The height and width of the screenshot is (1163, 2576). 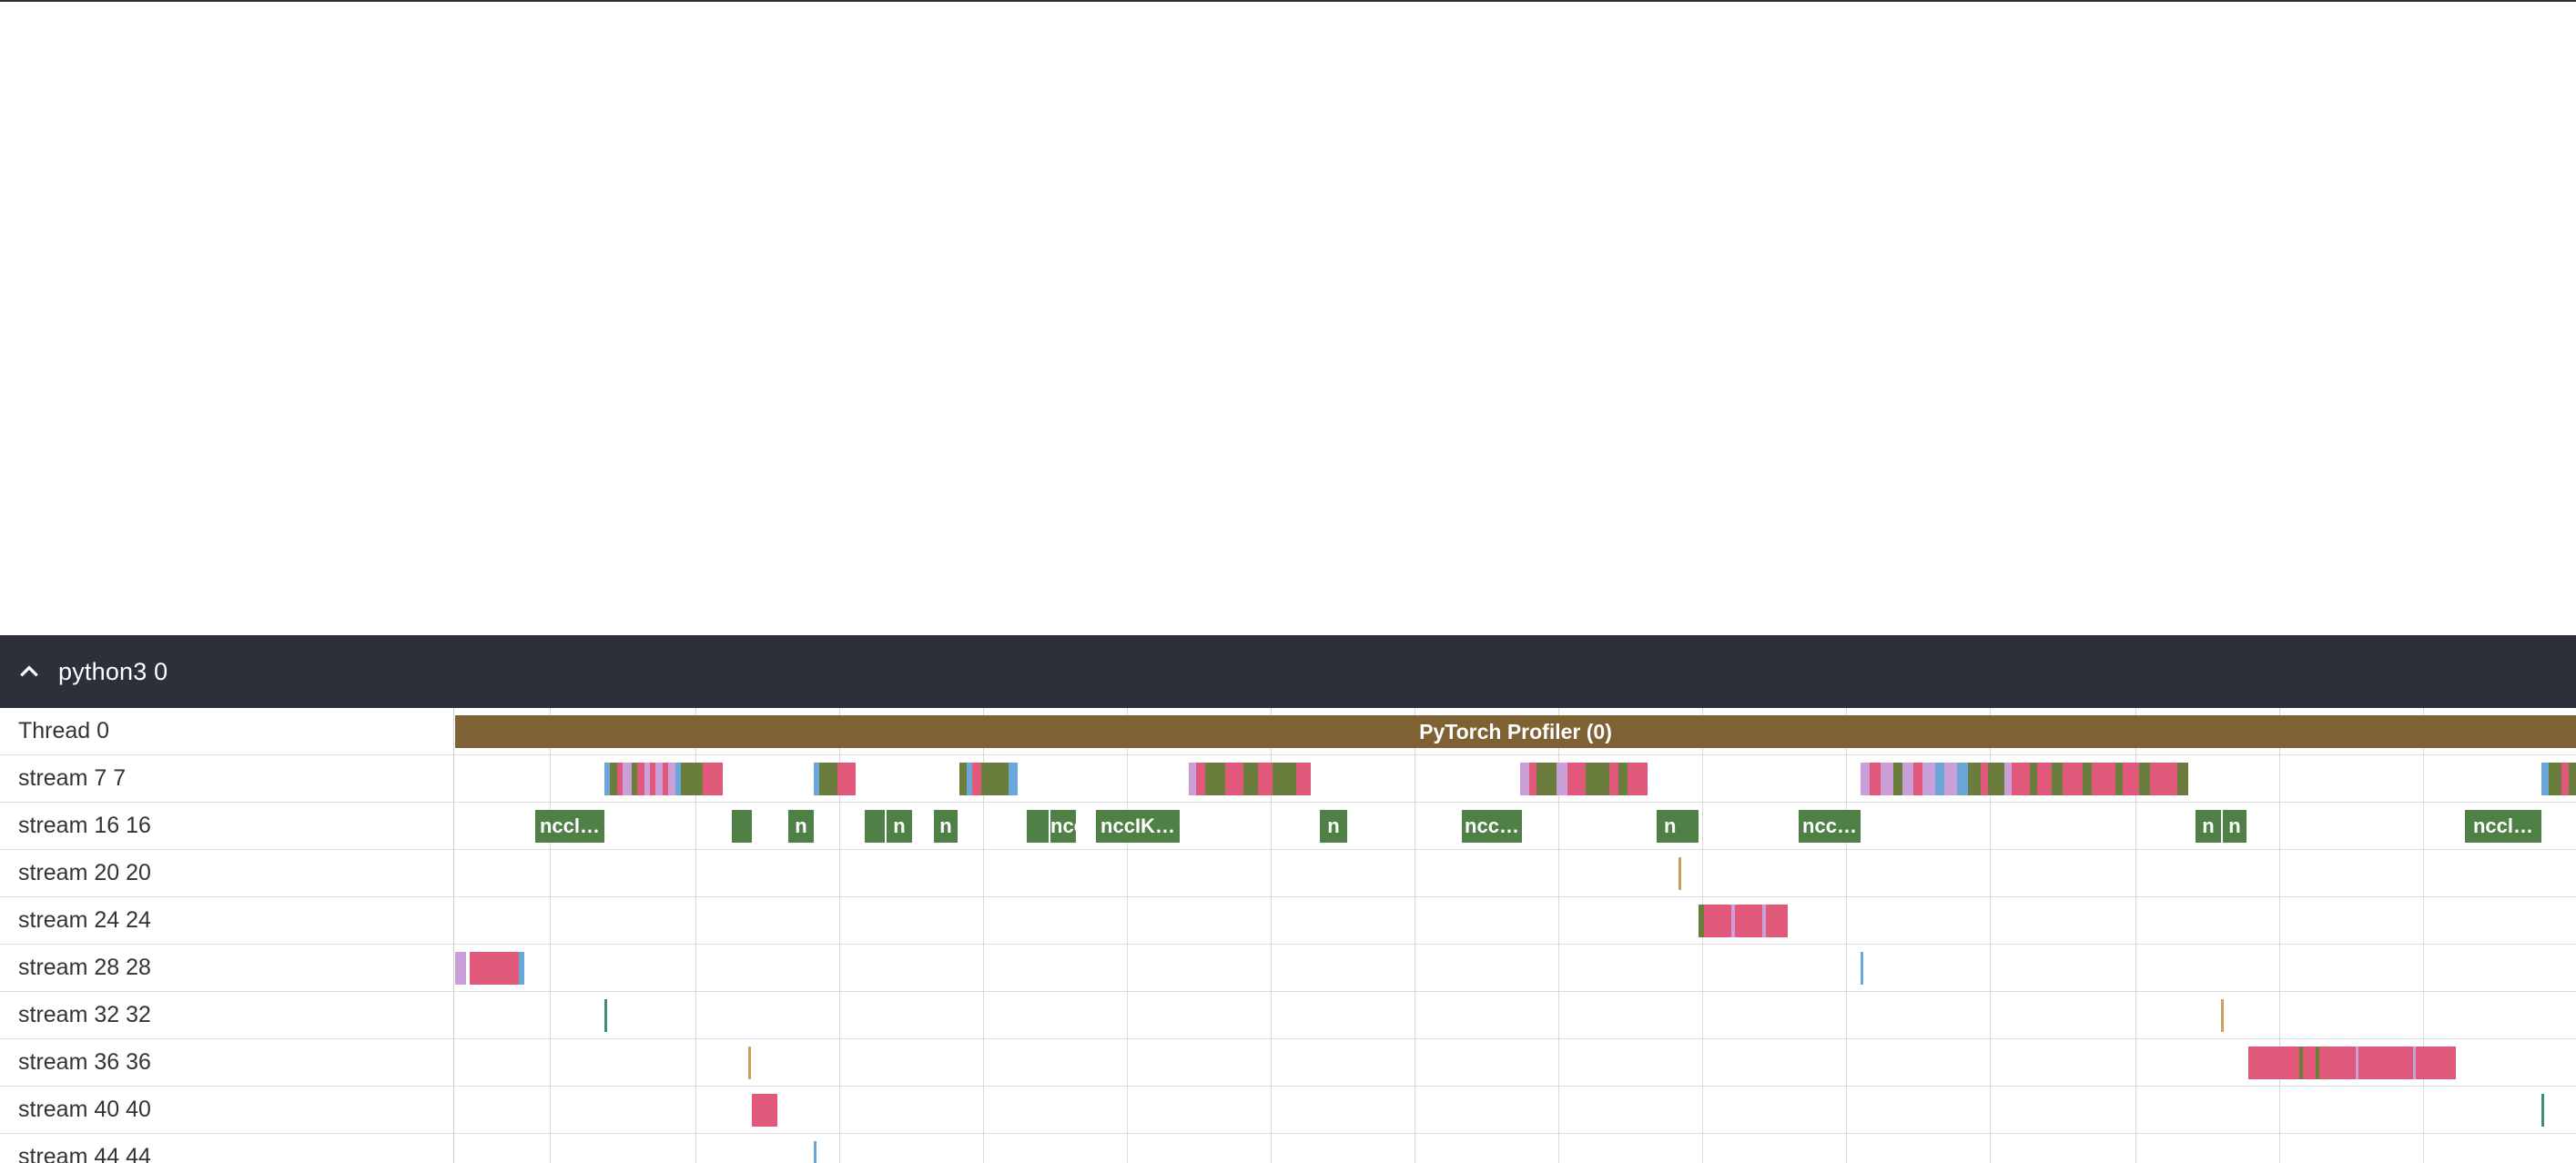 What do you see at coordinates (1288, 969) in the screenshot?
I see `track-row-stream-28: stream 28 28` at bounding box center [1288, 969].